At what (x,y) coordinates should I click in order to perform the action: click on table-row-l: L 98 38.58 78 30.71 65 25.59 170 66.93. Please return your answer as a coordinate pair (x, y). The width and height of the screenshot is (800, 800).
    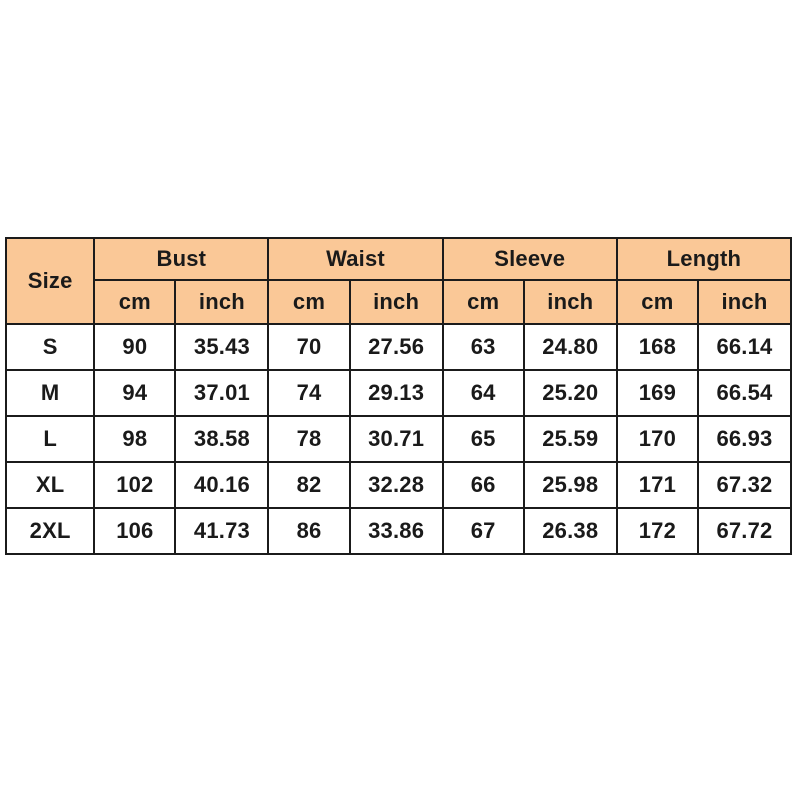
    Looking at the image, I should click on (398, 439).